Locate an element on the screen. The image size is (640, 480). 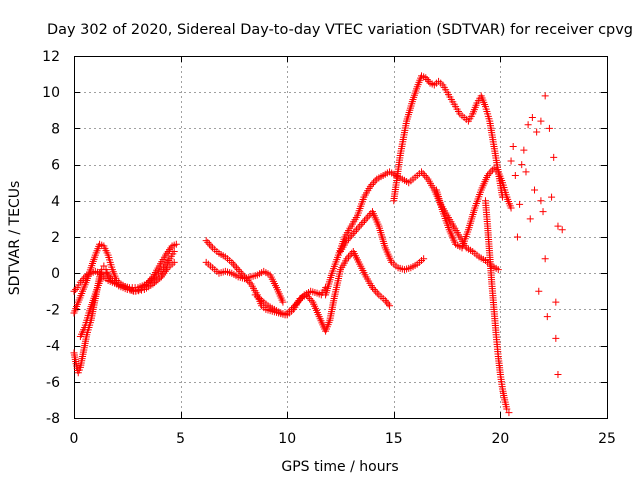
x-tick-label: 20 is located at coordinates (500, 439).